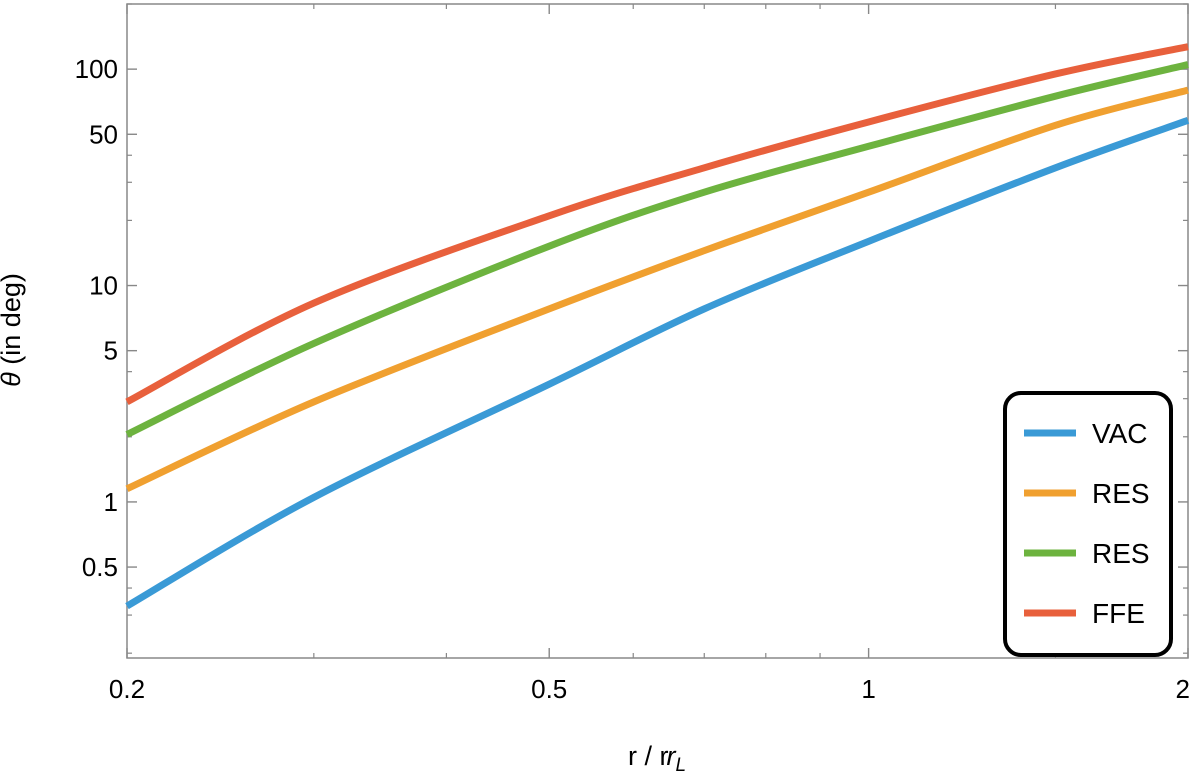 The image size is (1200, 781). What do you see at coordinates (96, 69) in the screenshot?
I see `y-tick-label: 100` at bounding box center [96, 69].